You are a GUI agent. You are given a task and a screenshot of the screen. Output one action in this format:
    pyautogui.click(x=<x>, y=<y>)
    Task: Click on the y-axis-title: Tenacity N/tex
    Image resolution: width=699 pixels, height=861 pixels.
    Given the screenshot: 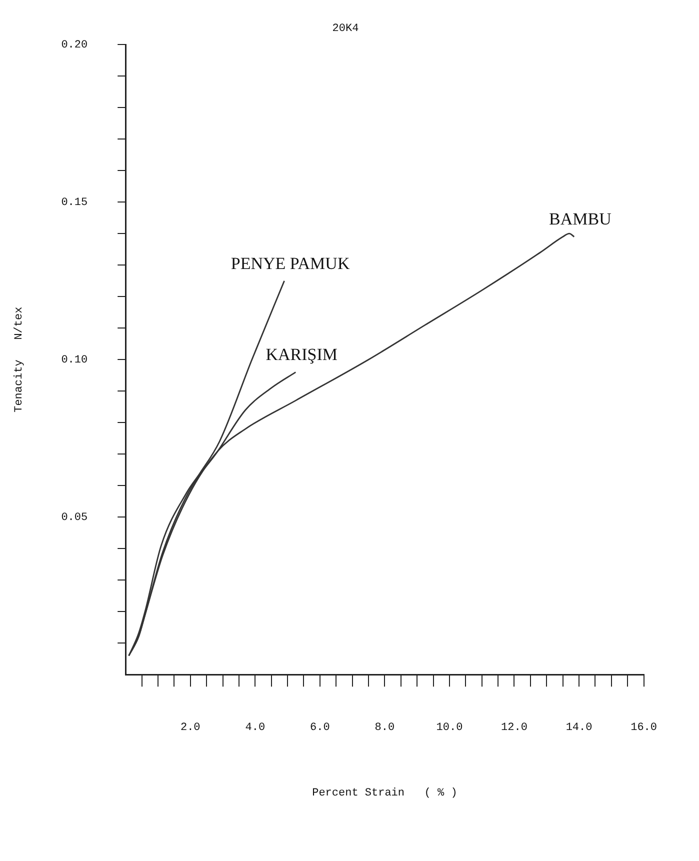 What is the action you would take?
    pyautogui.click(x=20, y=359)
    